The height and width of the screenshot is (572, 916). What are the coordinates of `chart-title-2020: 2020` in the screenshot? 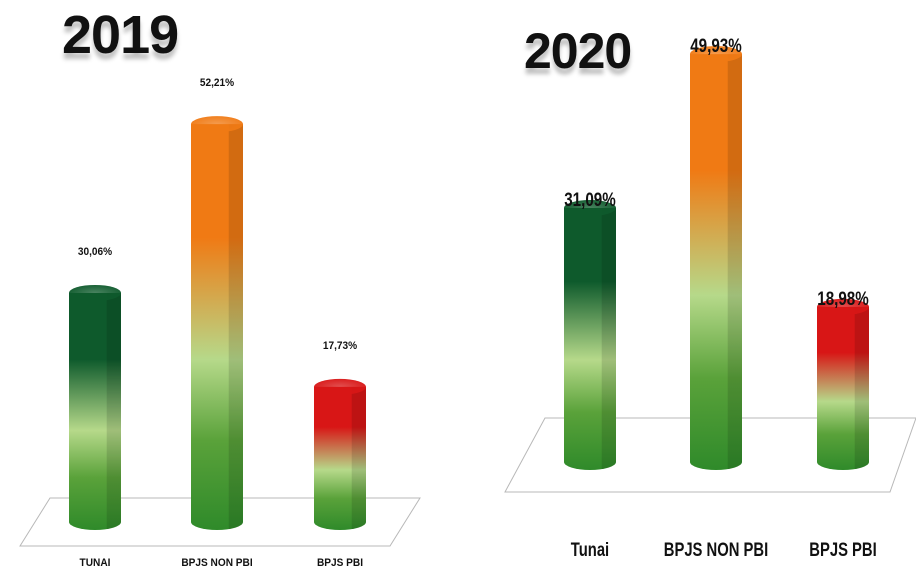 It's located at (578, 51).